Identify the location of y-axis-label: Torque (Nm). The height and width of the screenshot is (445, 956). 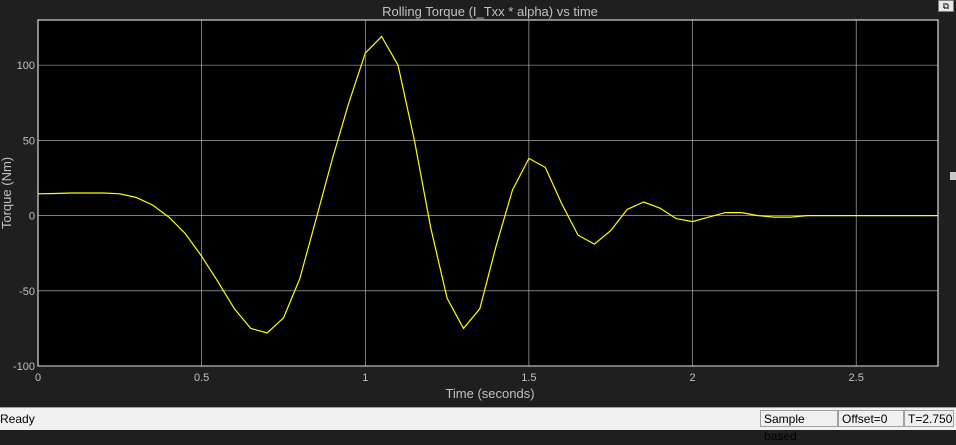
(7, 193).